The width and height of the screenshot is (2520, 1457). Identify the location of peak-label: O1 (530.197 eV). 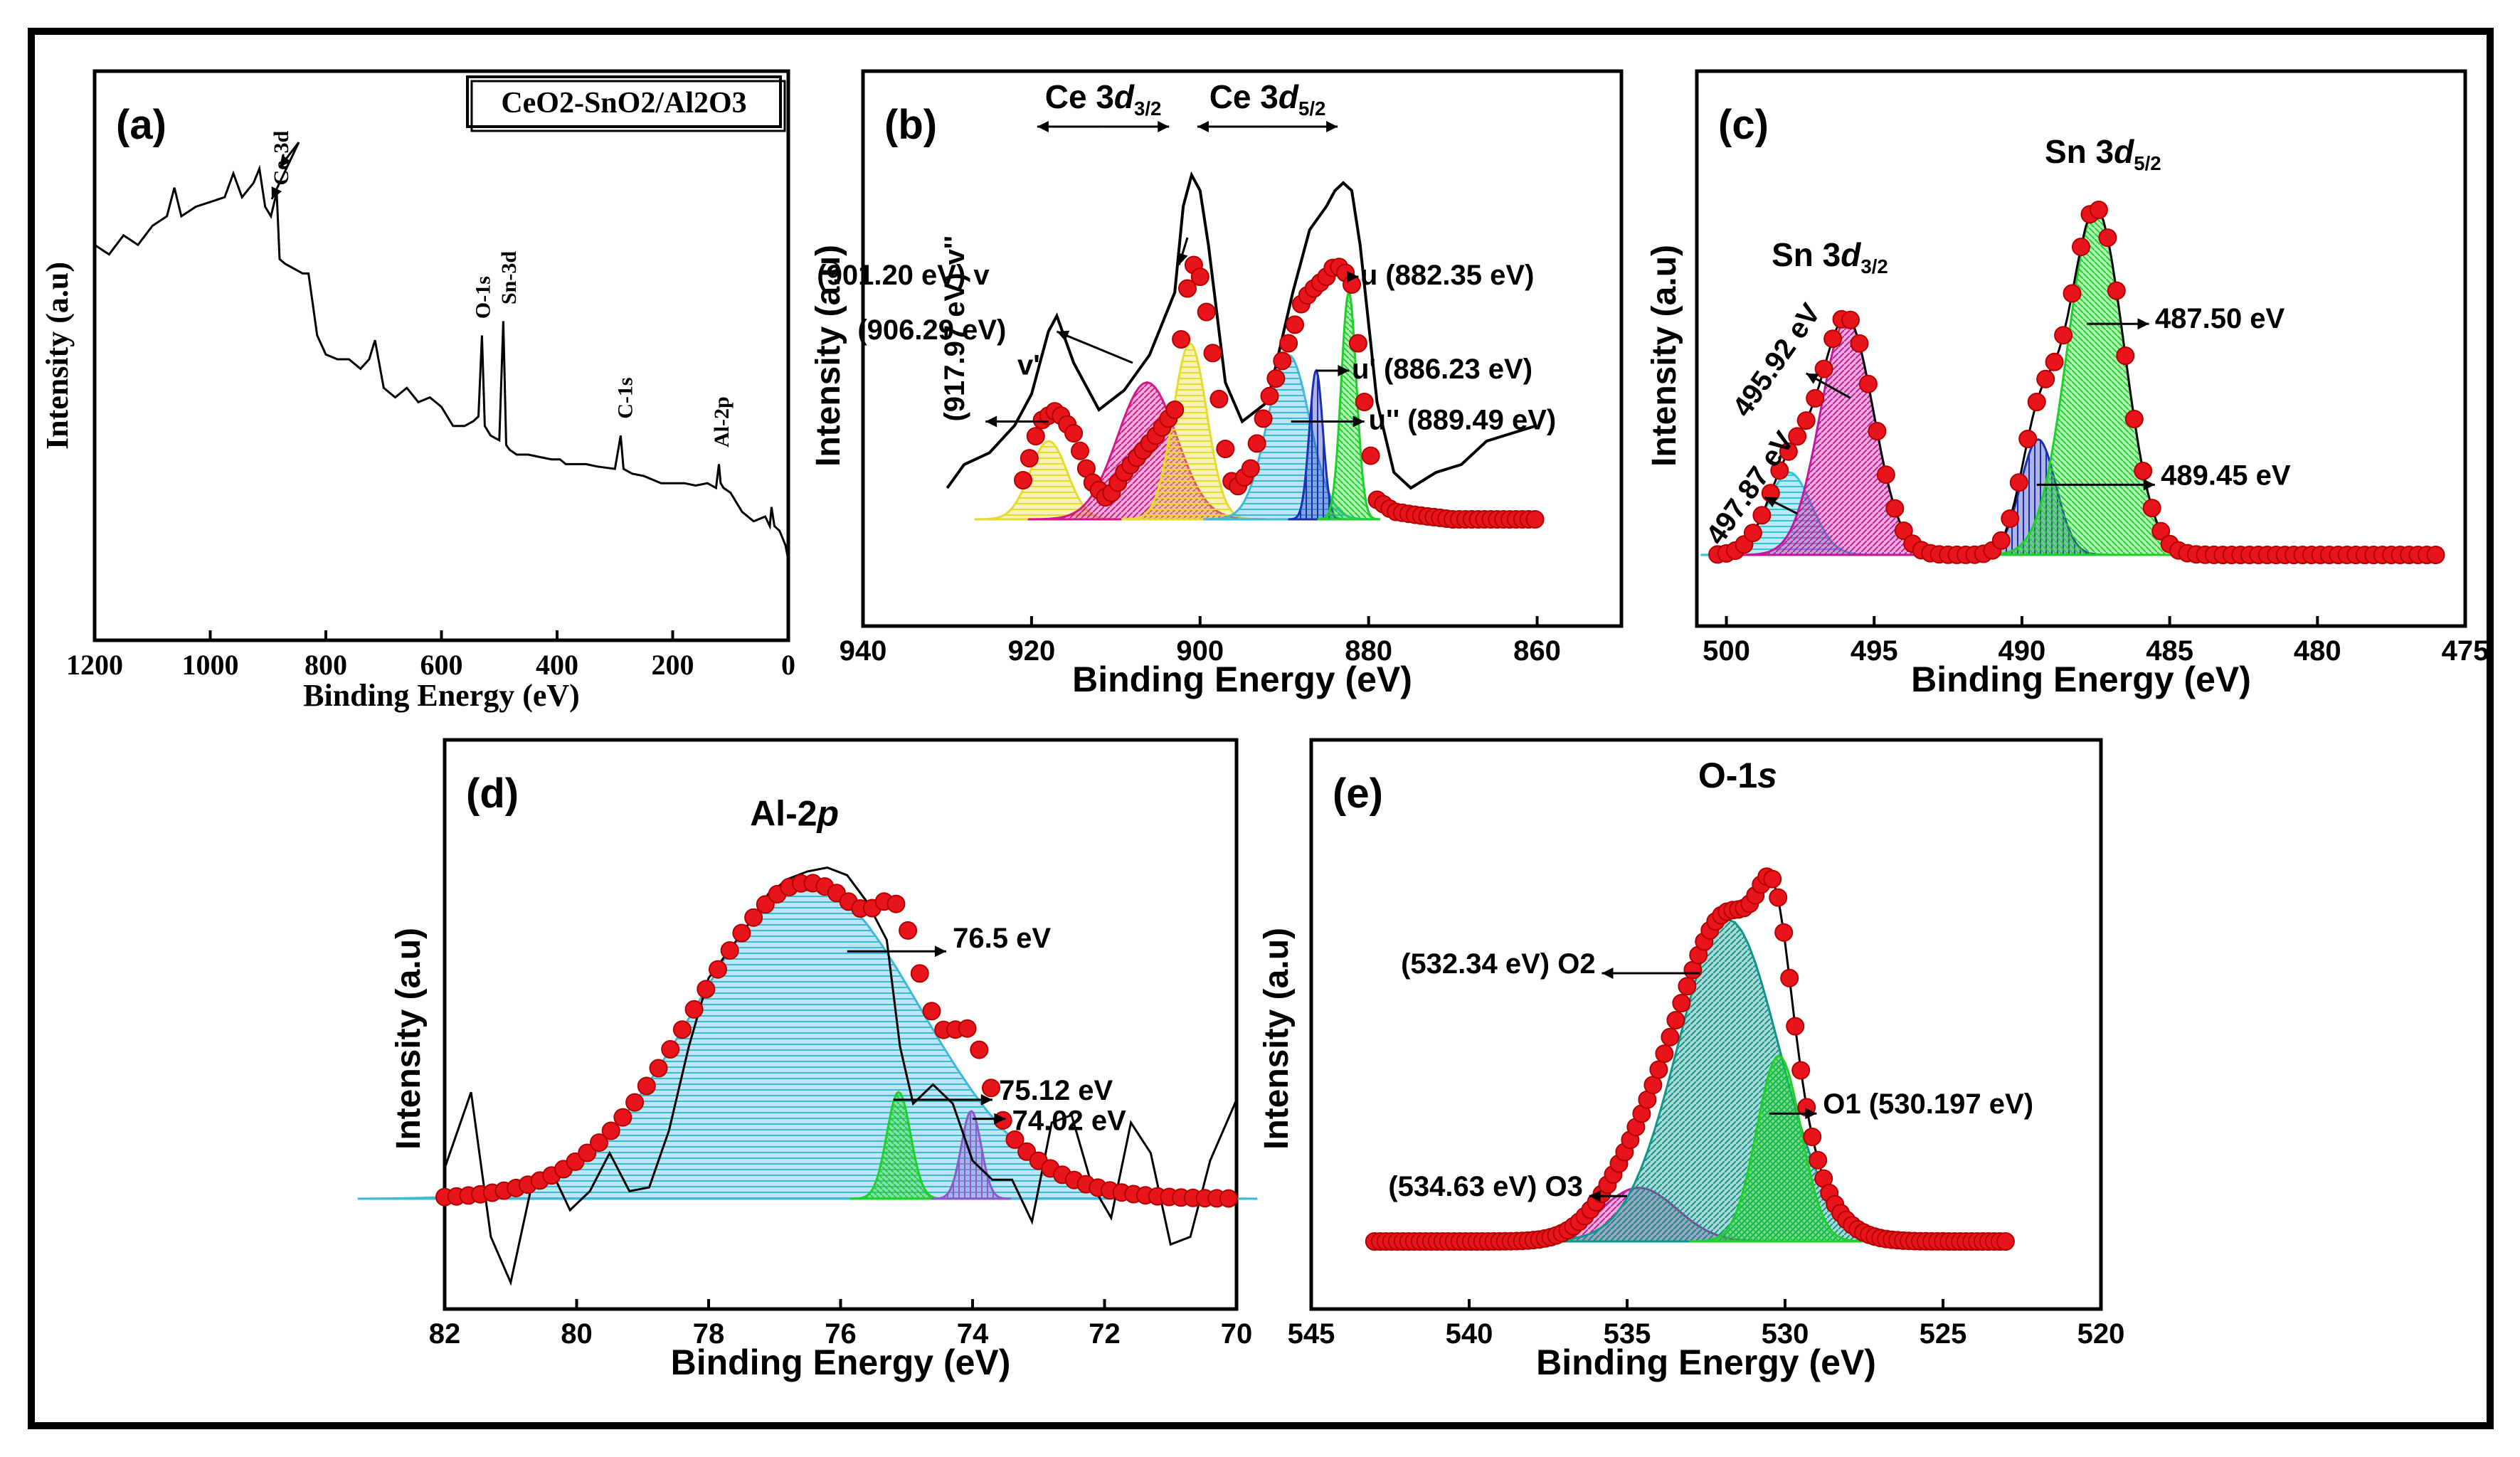
(1928, 1104).